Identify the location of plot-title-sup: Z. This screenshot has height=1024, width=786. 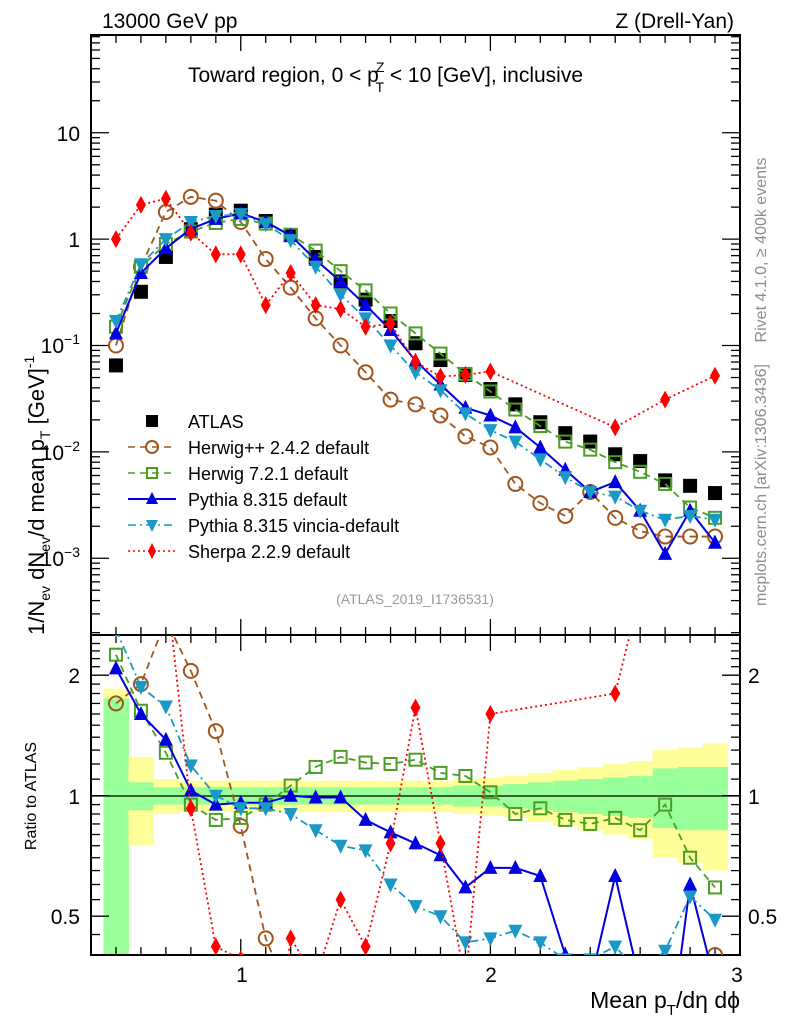
(380, 67).